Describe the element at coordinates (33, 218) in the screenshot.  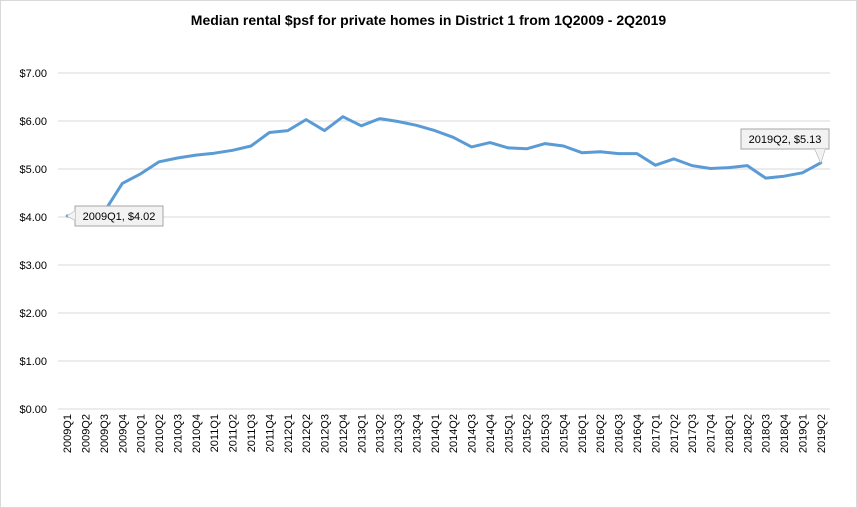
I see `y-tick-label: $4.00` at that location.